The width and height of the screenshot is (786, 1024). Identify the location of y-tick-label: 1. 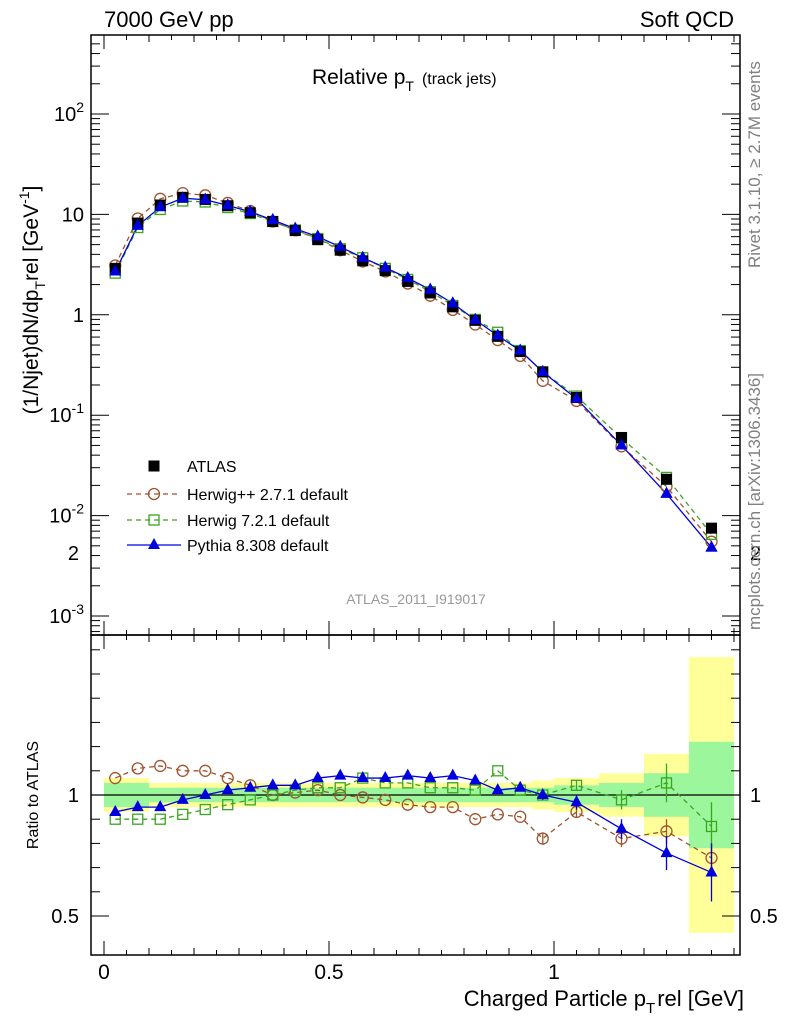
(78, 316).